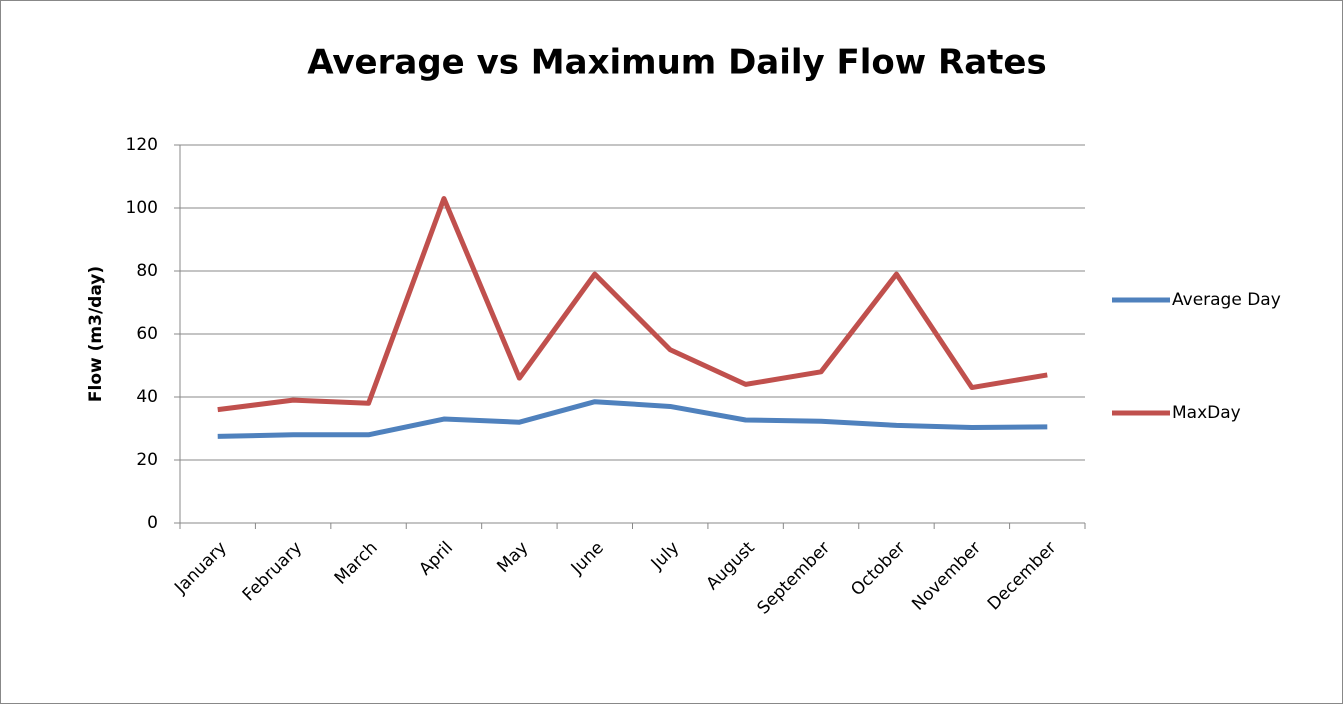 This screenshot has width=1343, height=708. Describe the element at coordinates (96, 334) in the screenshot. I see `y-axis-label: Flow (m3/day)` at that location.